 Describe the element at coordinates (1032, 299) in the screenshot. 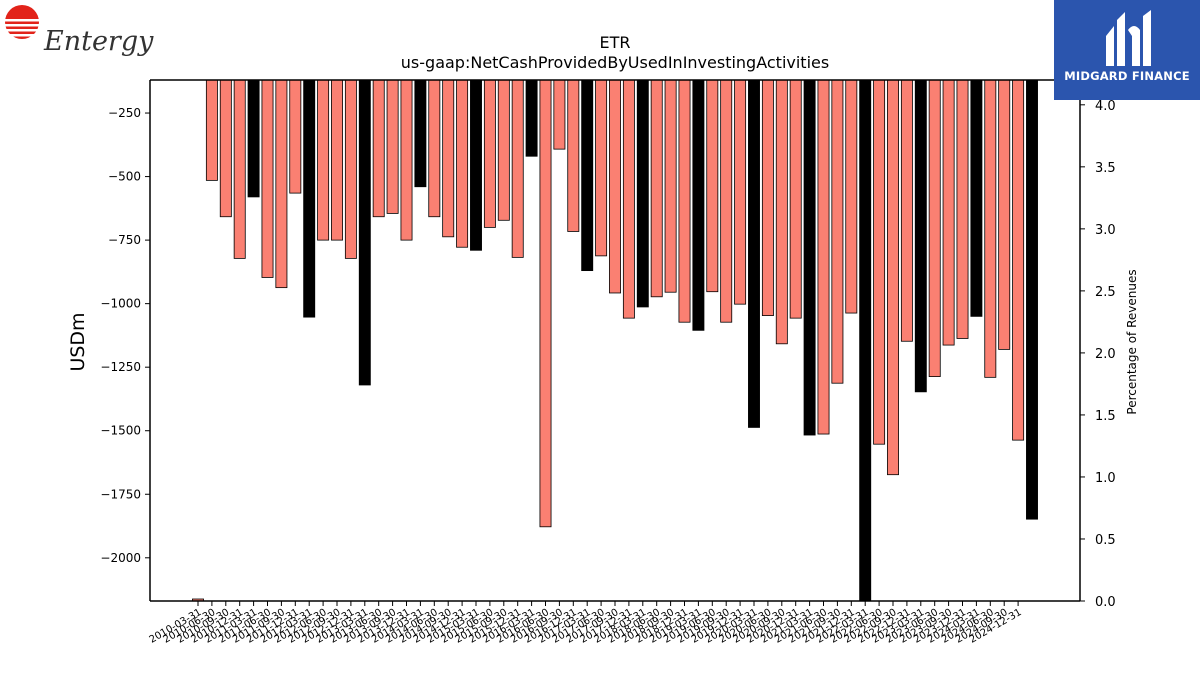

I see `bar-undefined` at that location.